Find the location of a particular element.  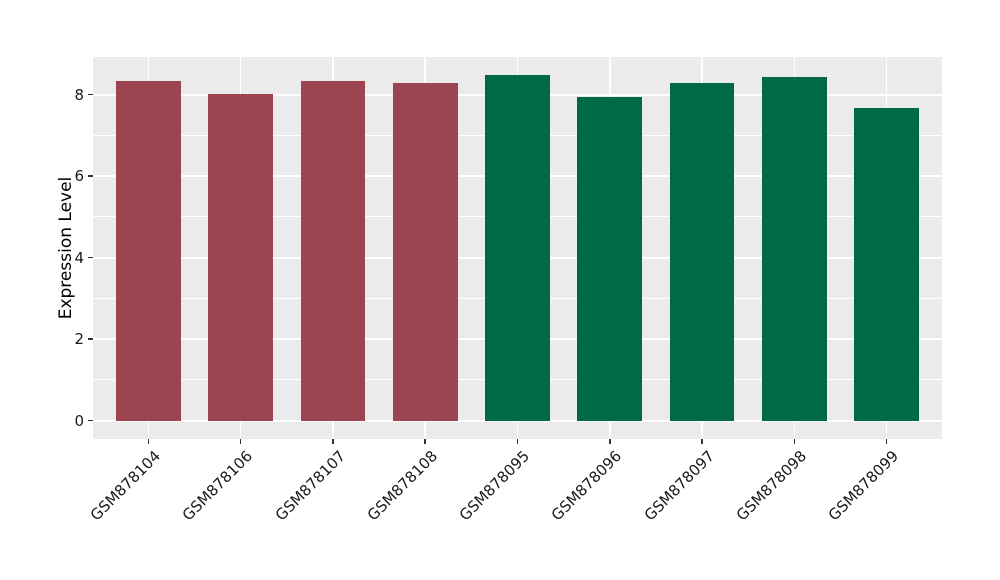

y-tick-label: 4 is located at coordinates (79, 257).